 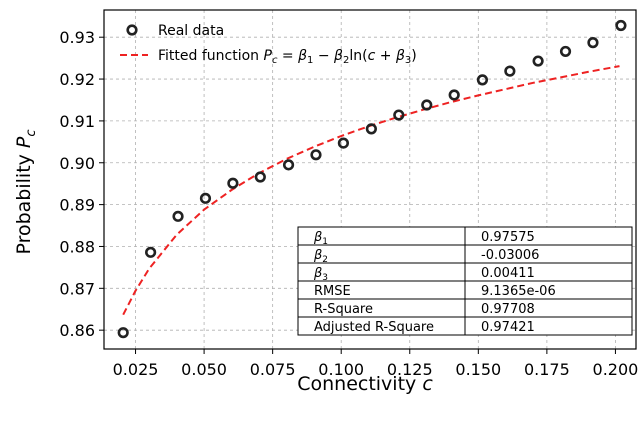 I want to click on x-tick-label: 0.050, so click(x=204, y=369).